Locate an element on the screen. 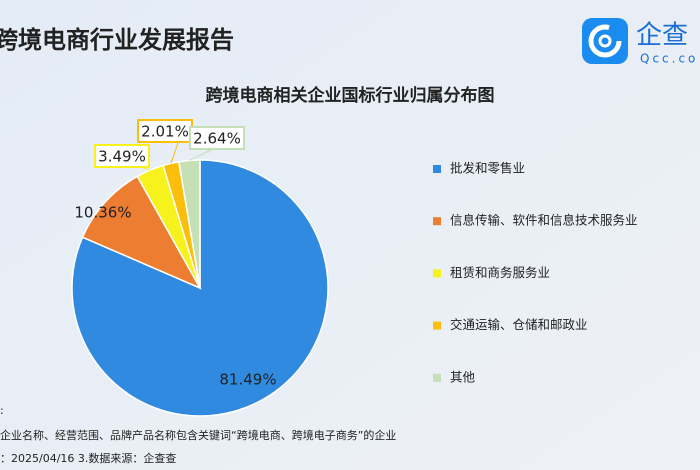  pie-slice is located at coordinates (141, 232).